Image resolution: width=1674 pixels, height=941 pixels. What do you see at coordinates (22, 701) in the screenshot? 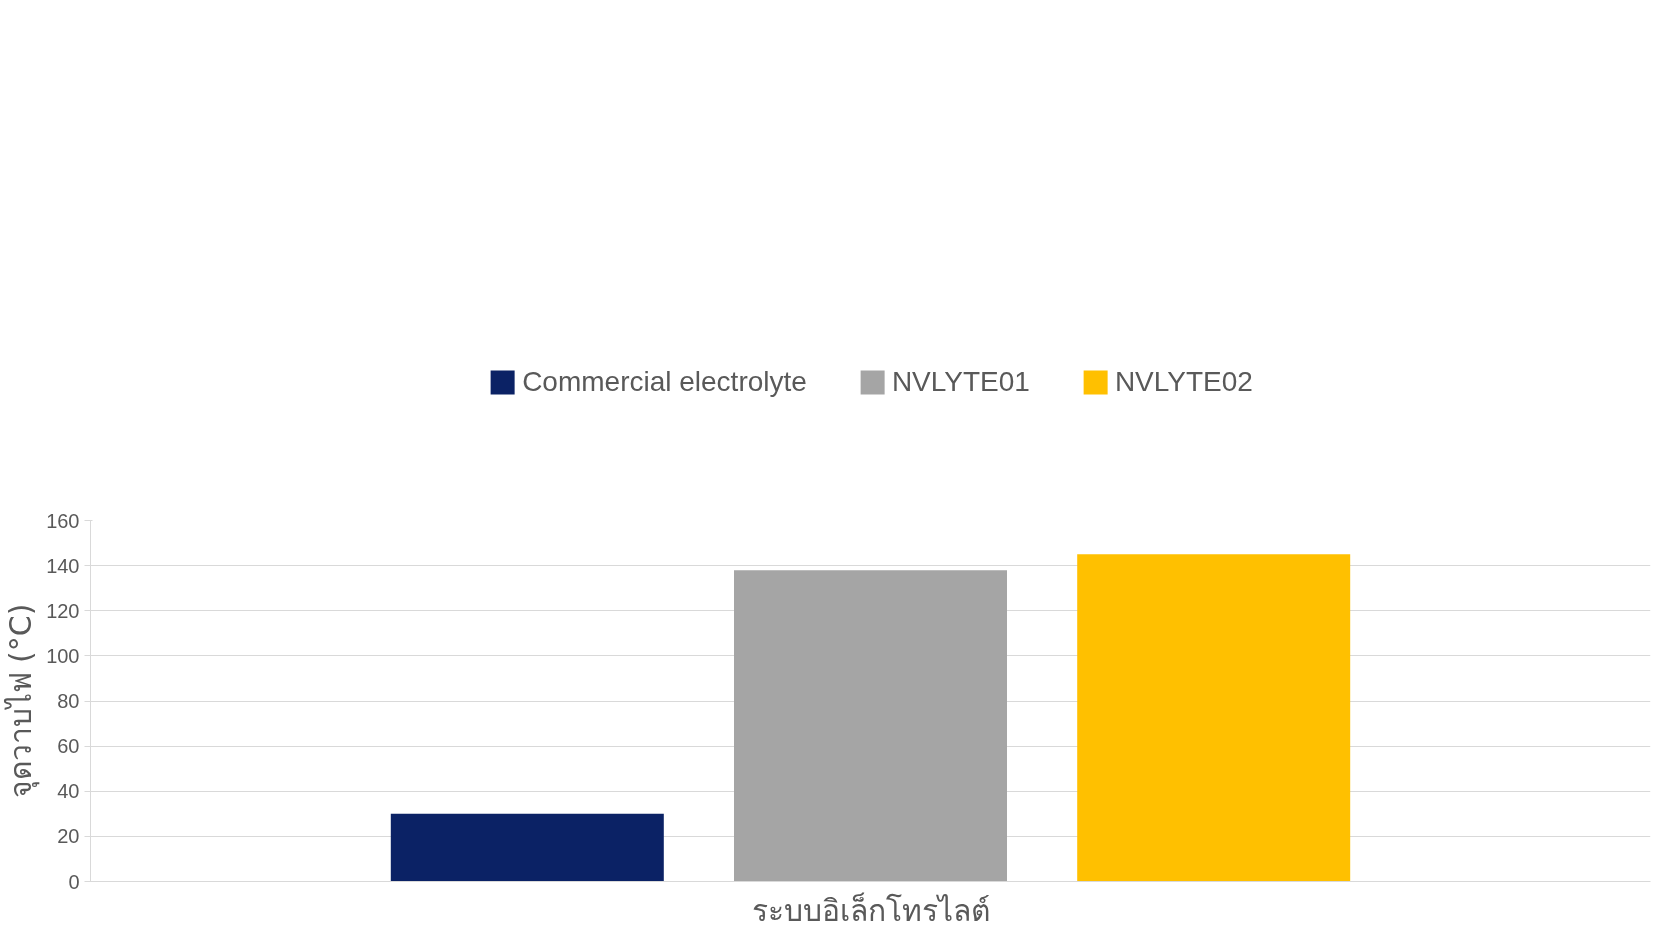
I see `y-axis-title: จุดวาบไฟ (°C)` at bounding box center [22, 701].